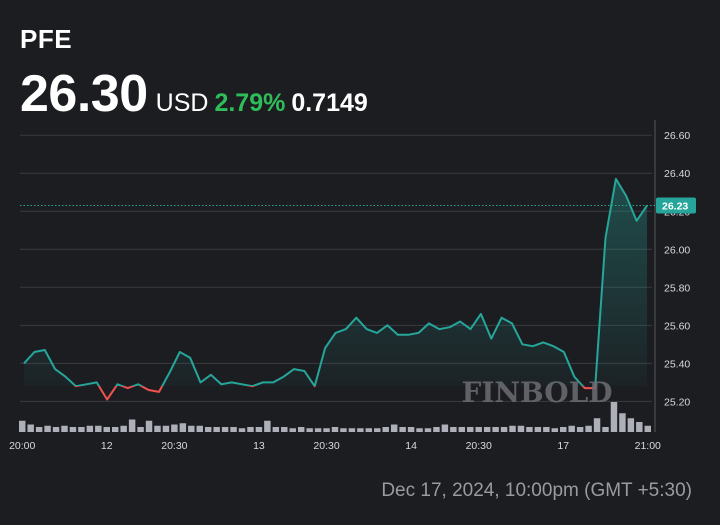 Image resolution: width=720 pixels, height=525 pixels. What do you see at coordinates (563, 446) in the screenshot?
I see `x-tick-label: 17` at bounding box center [563, 446].